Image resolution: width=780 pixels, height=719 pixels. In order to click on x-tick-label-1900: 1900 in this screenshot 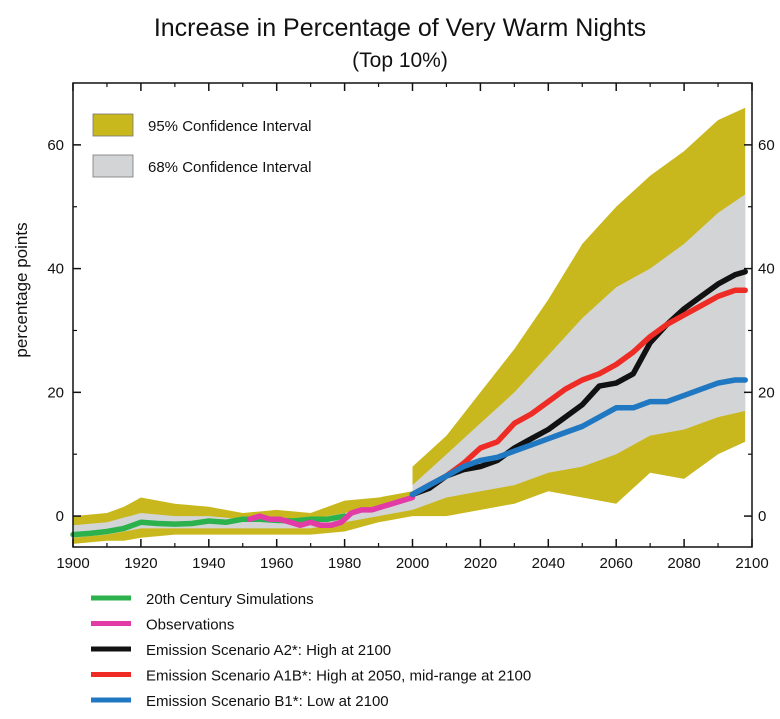, I will do `click(72, 563)`.